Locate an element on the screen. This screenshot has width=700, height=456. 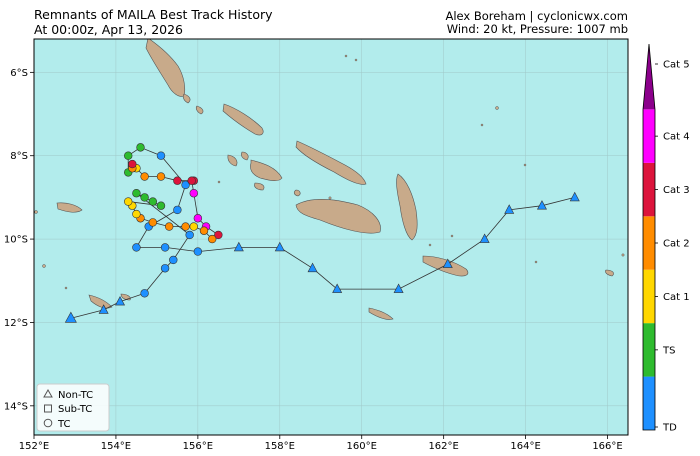
lat-tick-label: 8°S is located at coordinates (19, 156).